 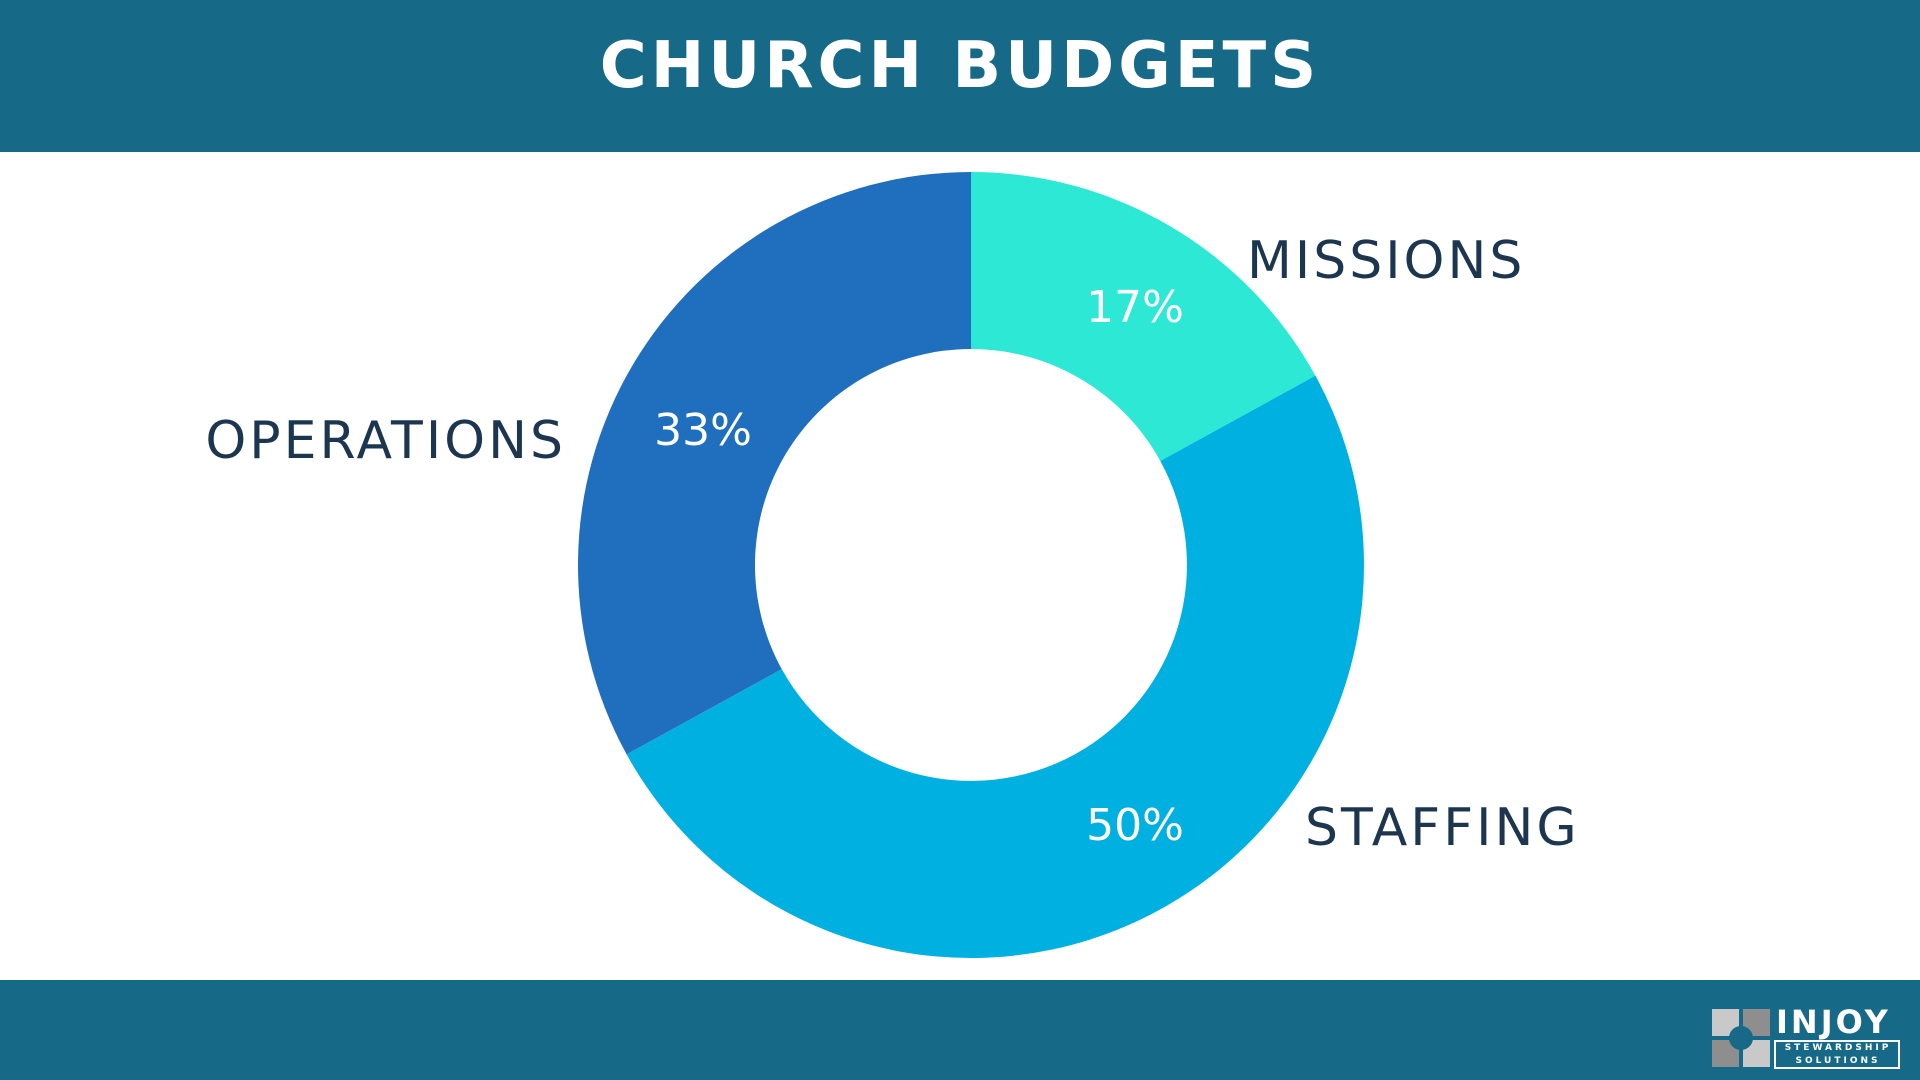 I want to click on logo-mark-icon, so click(x=1741, y=1038).